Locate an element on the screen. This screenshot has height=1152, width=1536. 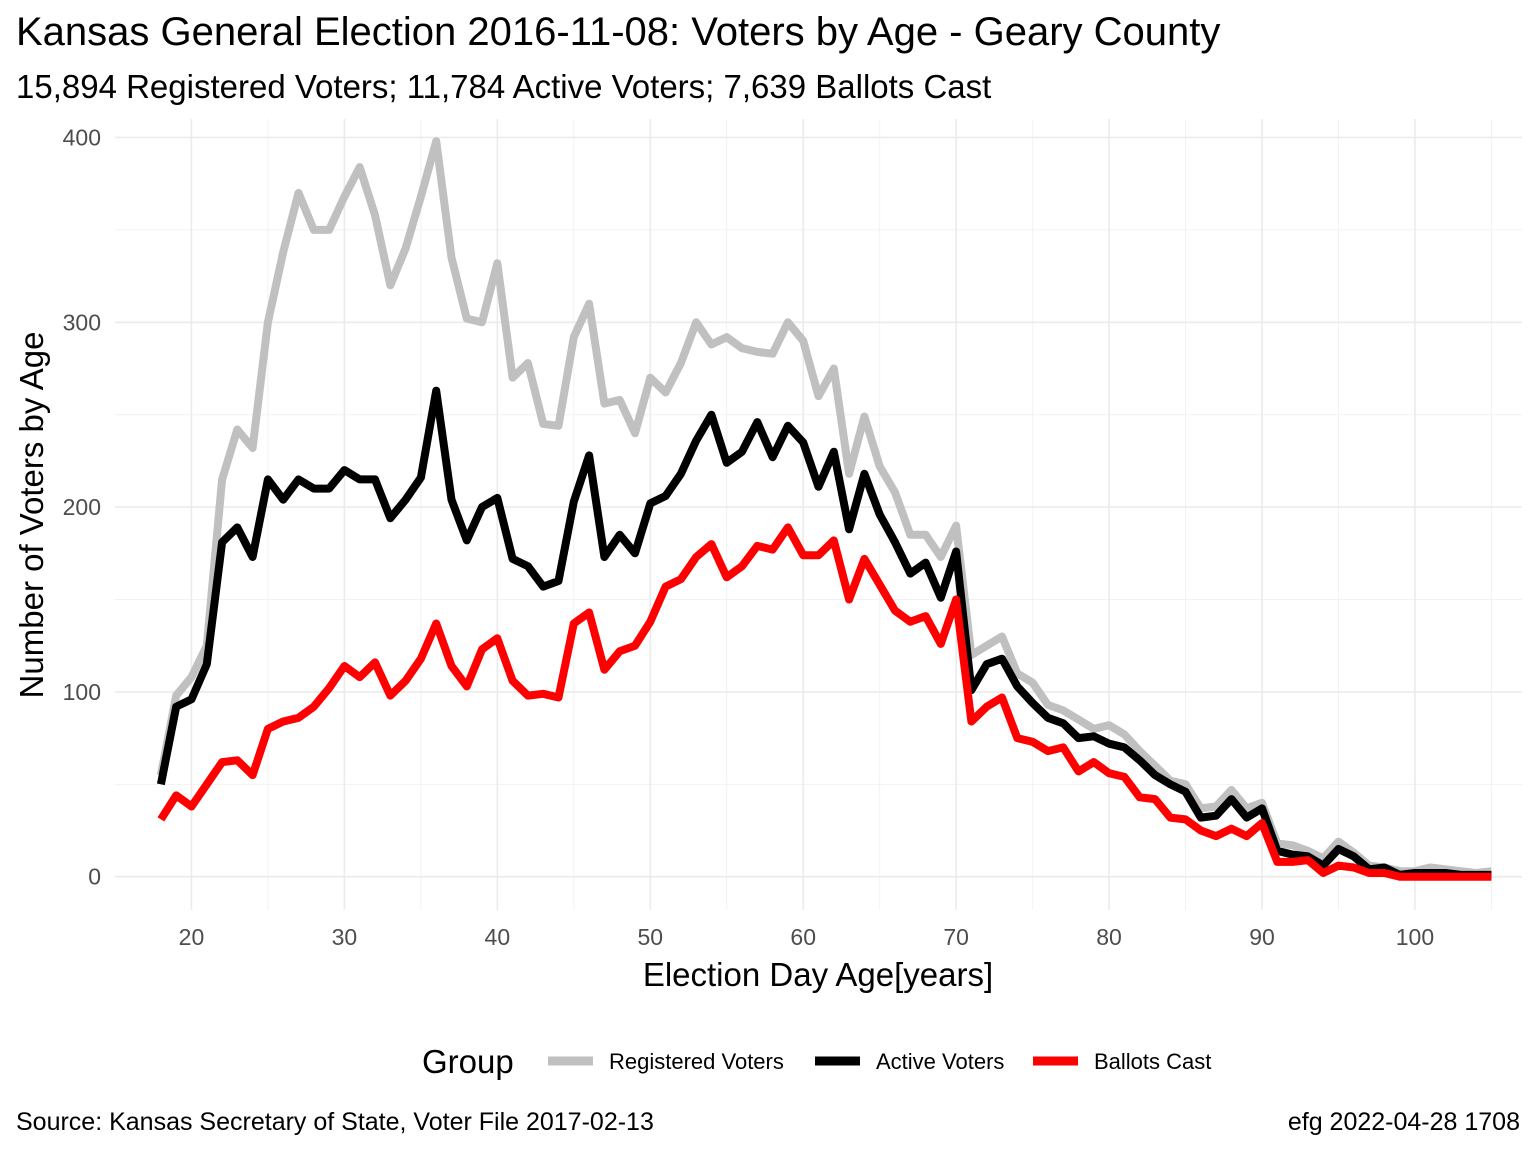
x-tick-label: 30 is located at coordinates (345, 937).